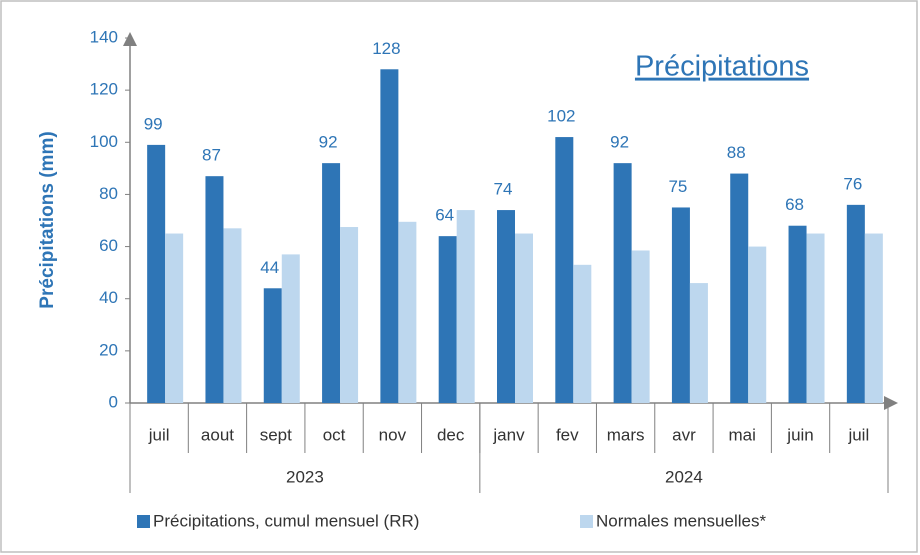 Image resolution: width=920 pixels, height=555 pixels. What do you see at coordinates (104, 36) in the screenshot?
I see `y-tick-label: 140` at bounding box center [104, 36].